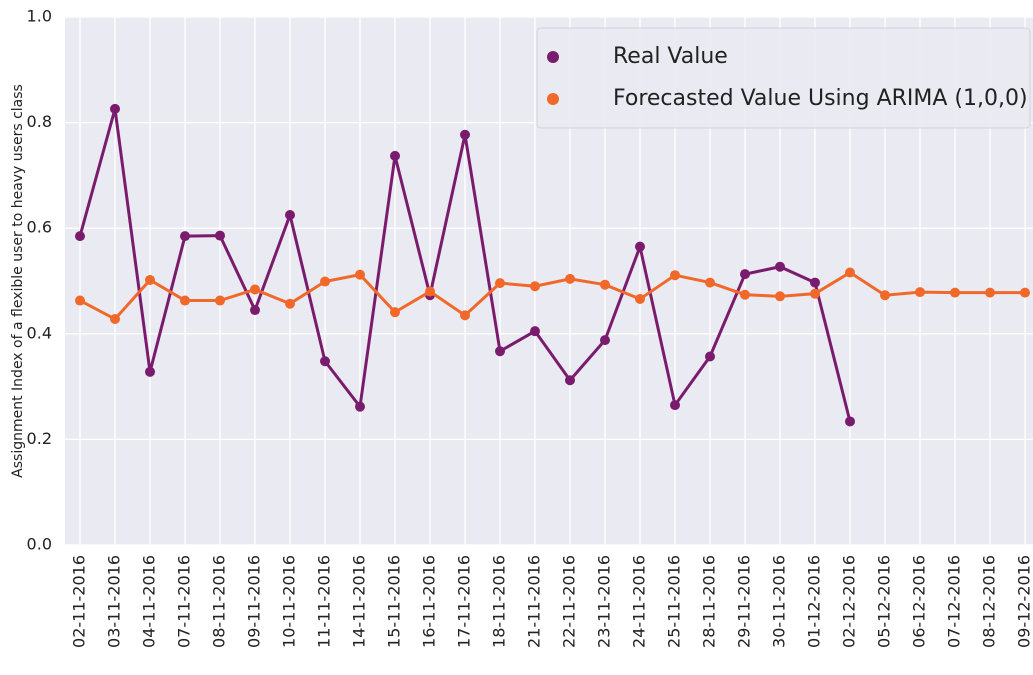 Image resolution: width=1033 pixels, height=675 pixels. What do you see at coordinates (394, 601) in the screenshot?
I see `x-tick-label: 15-11-2016` at bounding box center [394, 601].